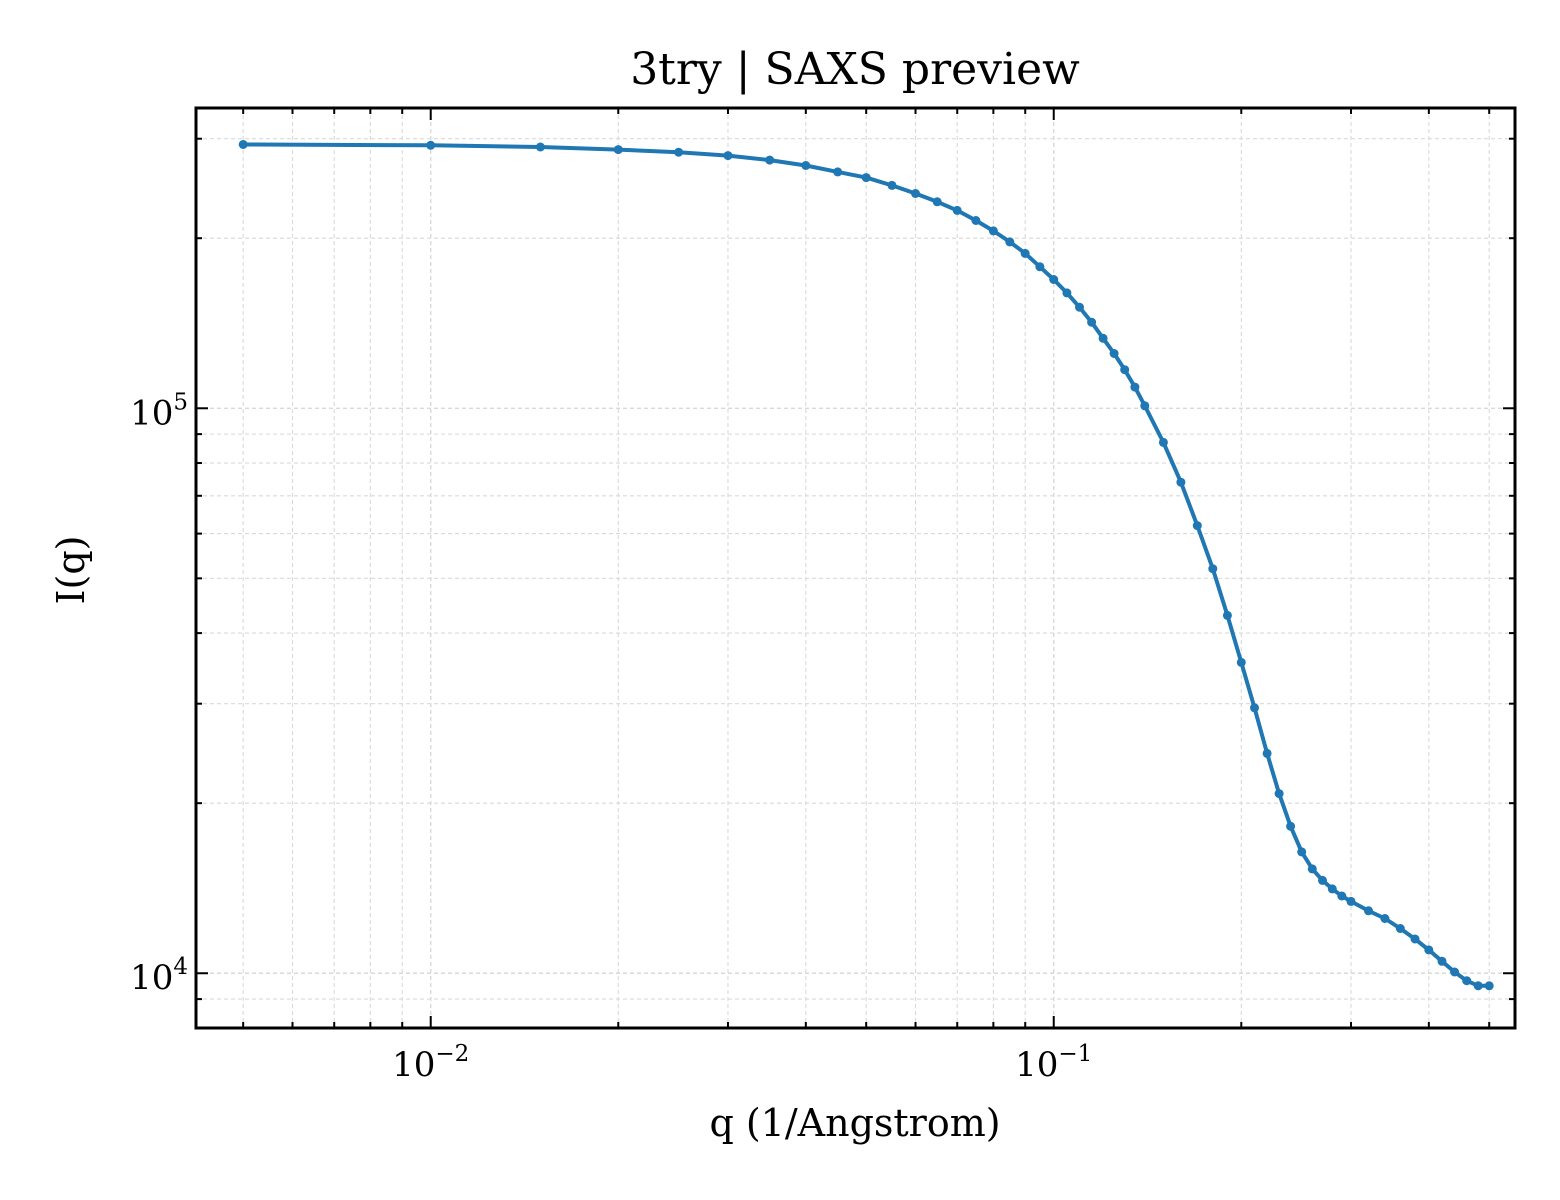 This screenshot has height=1200, width=1560. Describe the element at coordinates (430, 1063) in the screenshot. I see `x-tick-label: 10⁻²` at that location.